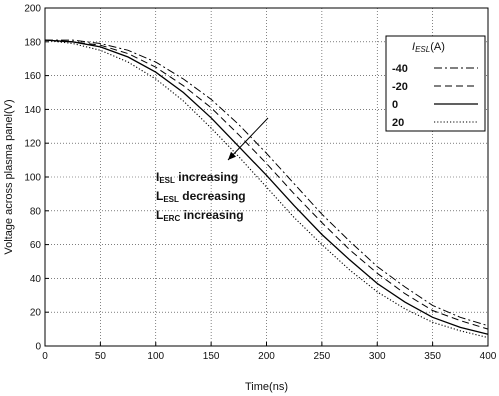 The width and height of the screenshot is (499, 396). What do you see at coordinates (211, 215) in the screenshot?
I see `annotation-line-3-rest: increasing` at bounding box center [211, 215].